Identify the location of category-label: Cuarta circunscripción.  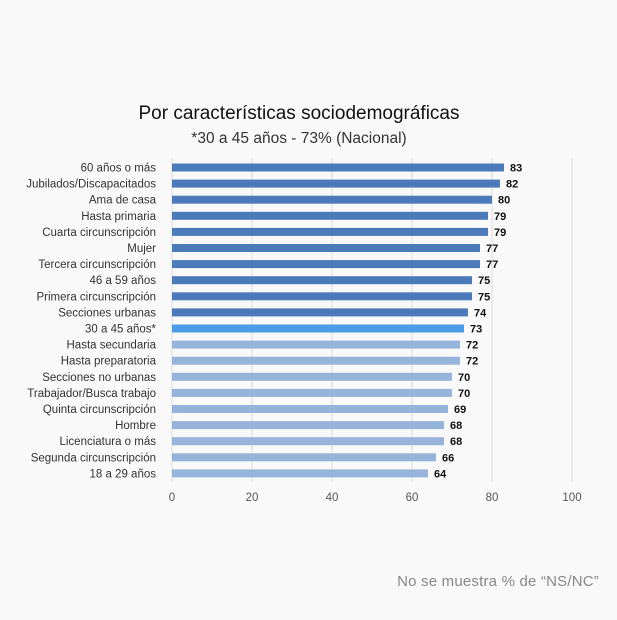
(99, 233).